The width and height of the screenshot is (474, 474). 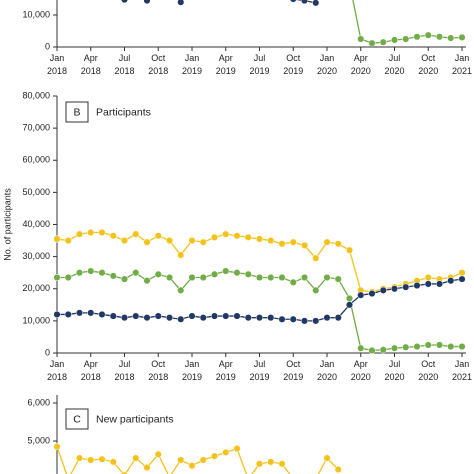 I want to click on x-tick-label: Jan 2021, so click(x=462, y=370).